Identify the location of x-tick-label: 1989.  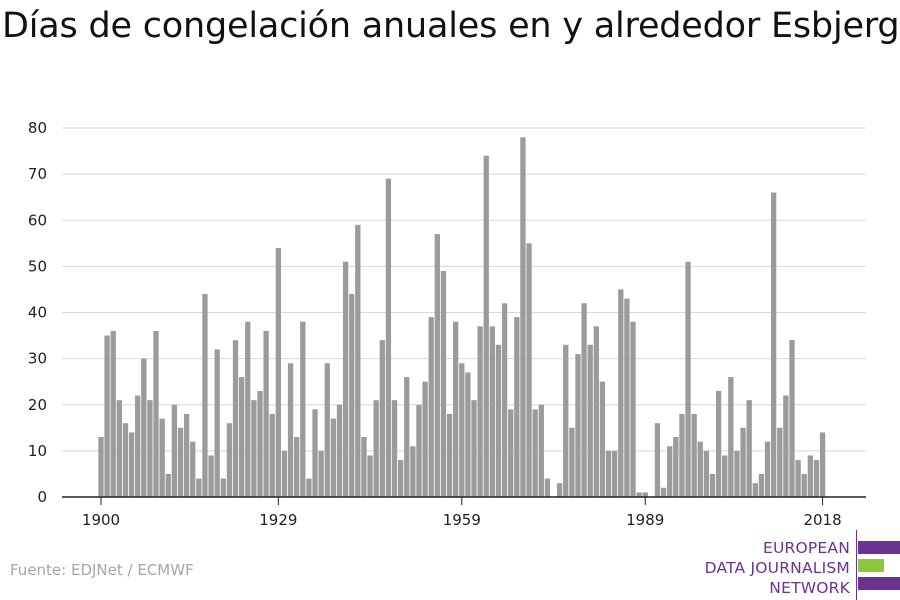
(645, 520).